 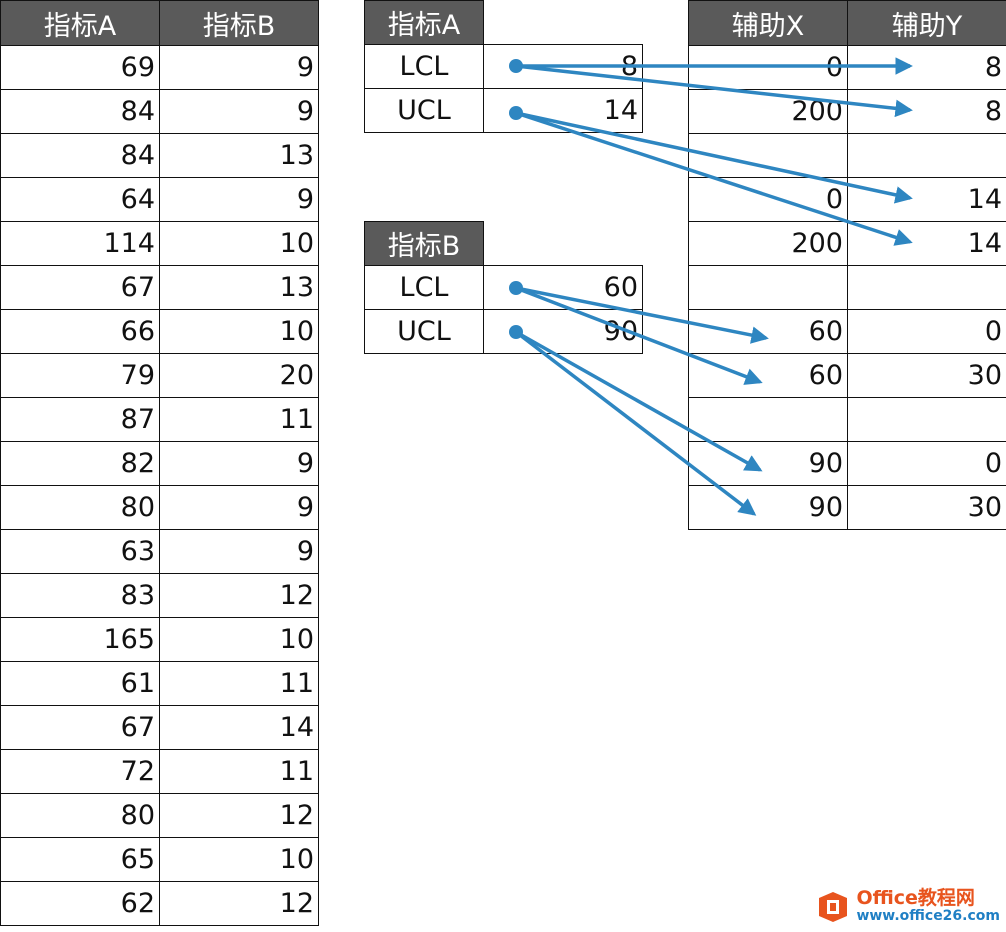 What do you see at coordinates (424, 110) in the screenshot?
I see `indicator-a-ucl-label: UCL` at bounding box center [424, 110].